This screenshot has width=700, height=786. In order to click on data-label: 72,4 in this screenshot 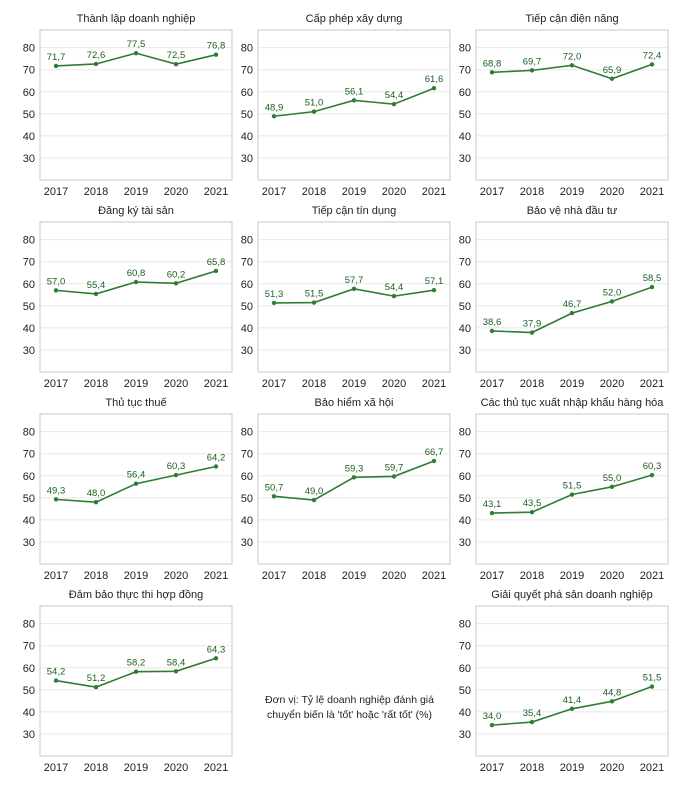, I will do `click(652, 55)`.